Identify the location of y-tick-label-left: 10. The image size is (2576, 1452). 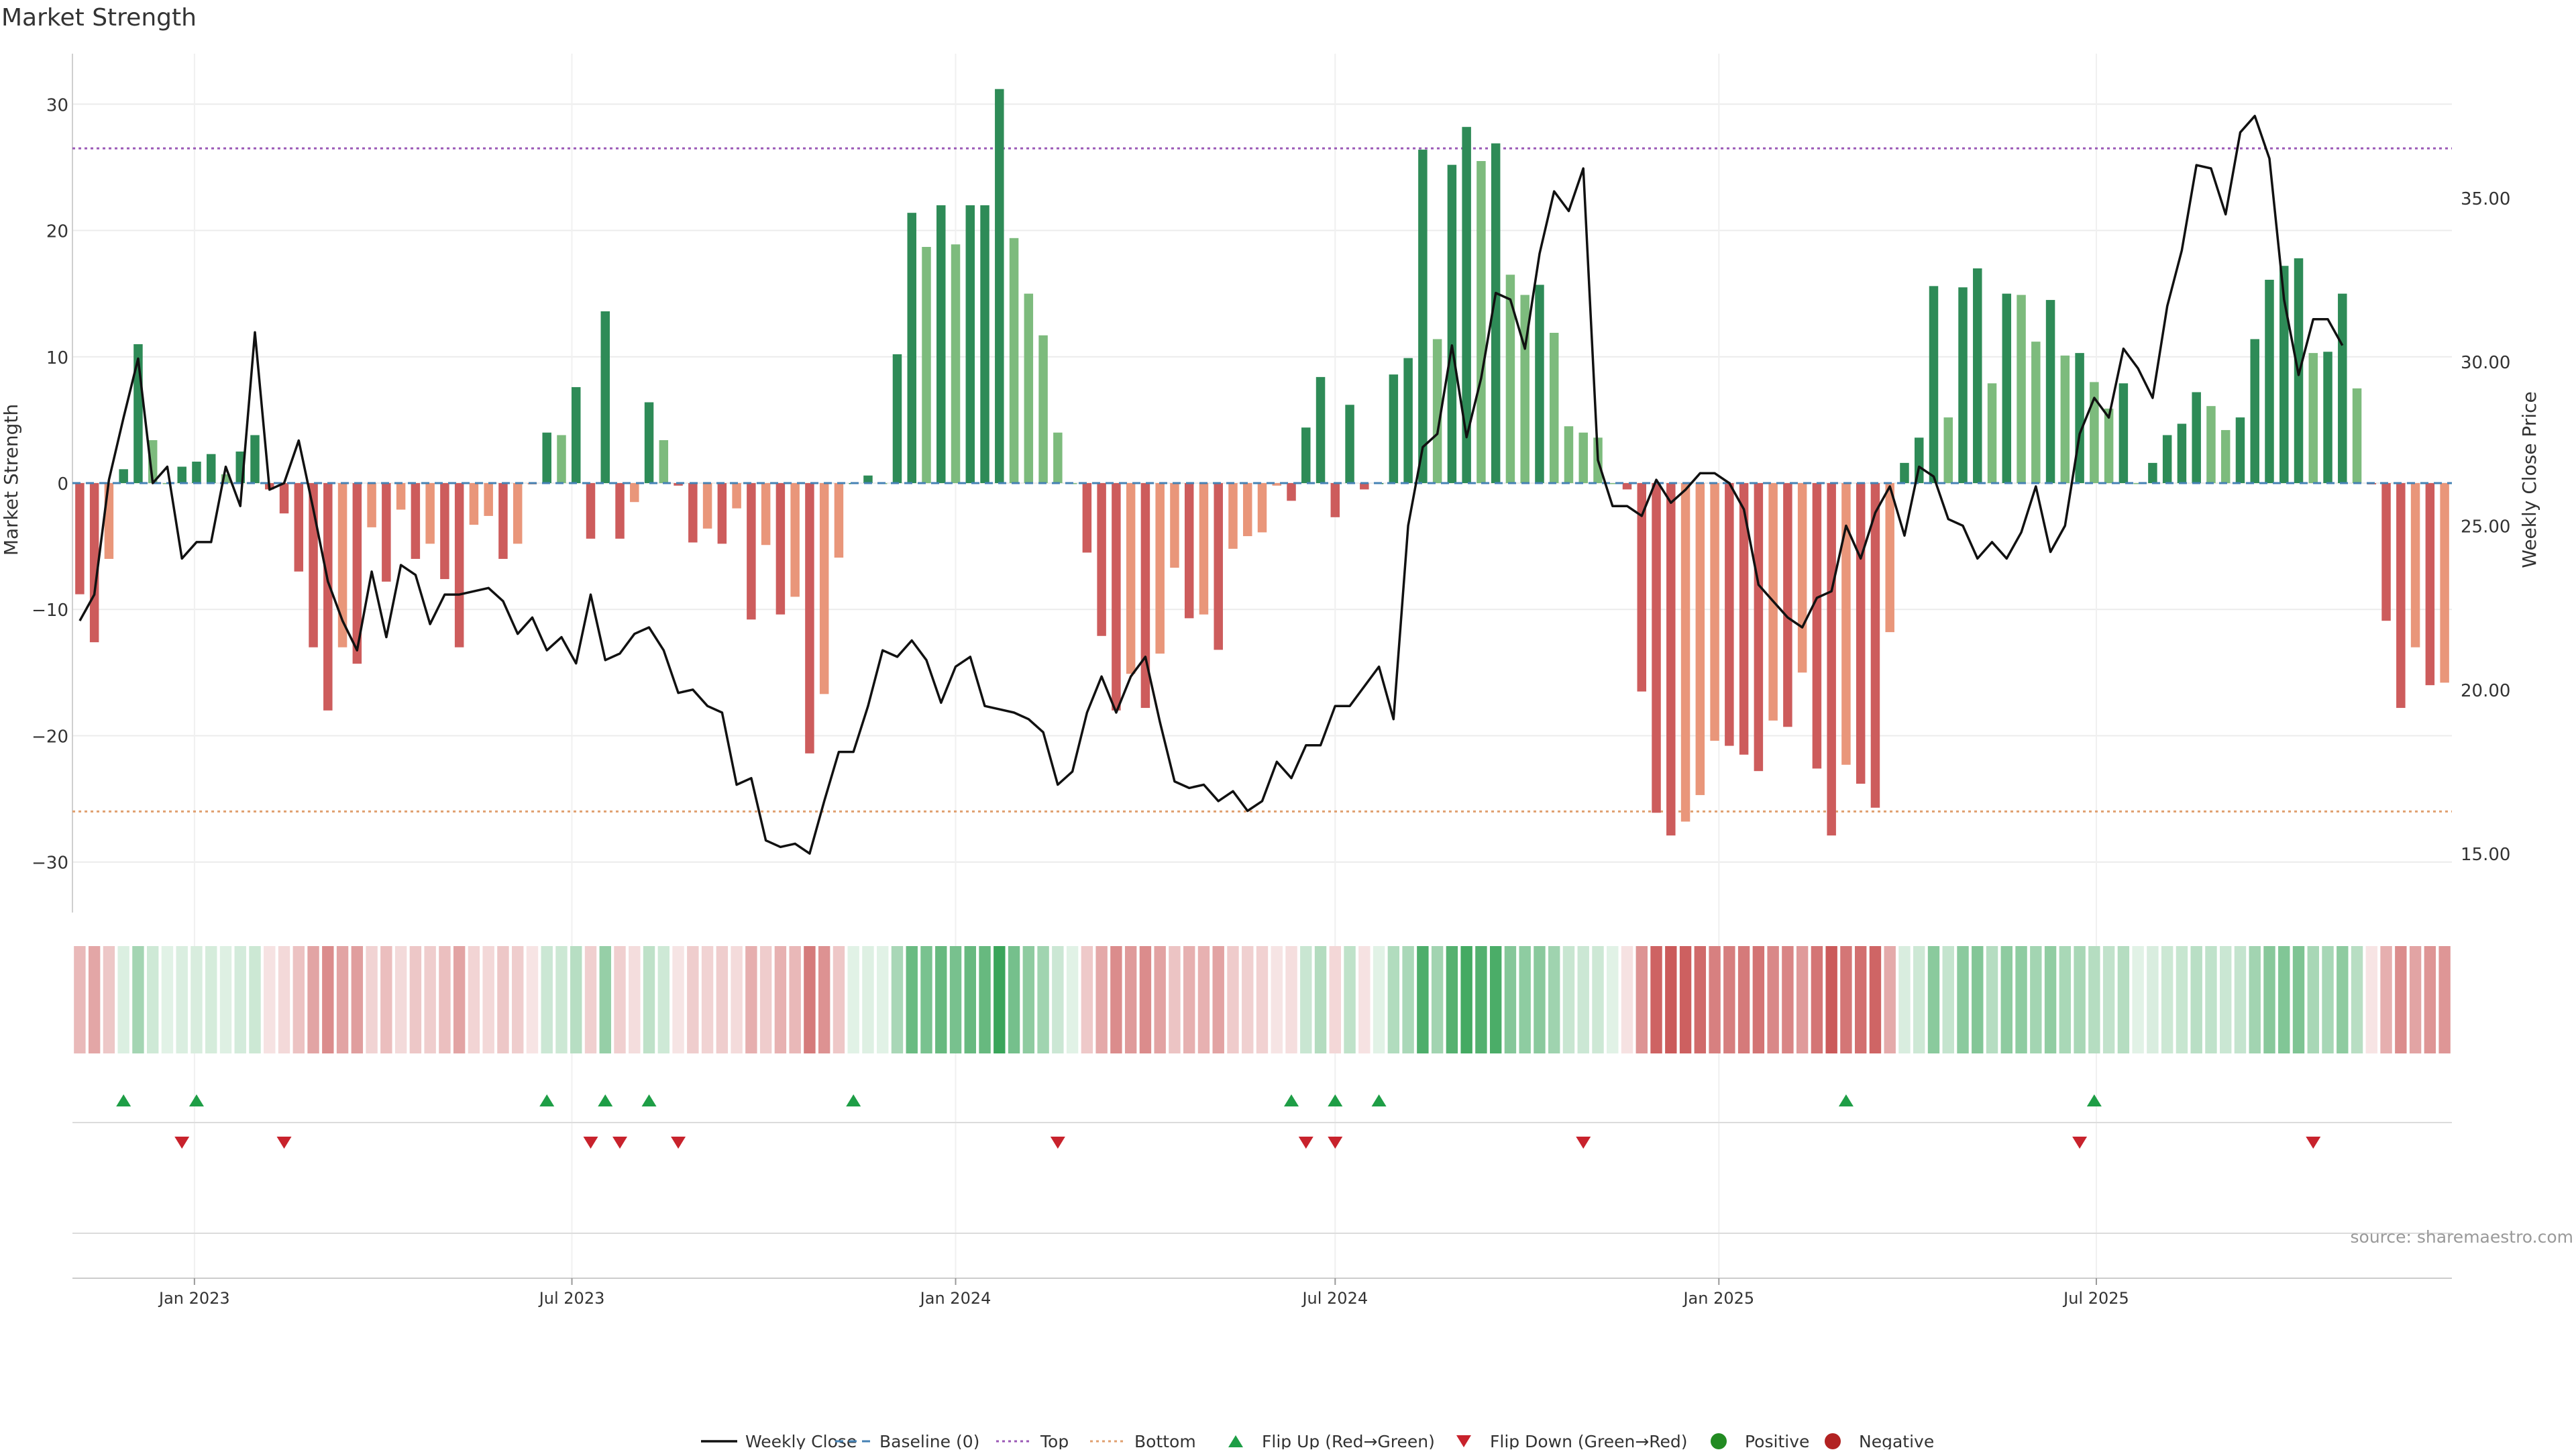
(57, 358).